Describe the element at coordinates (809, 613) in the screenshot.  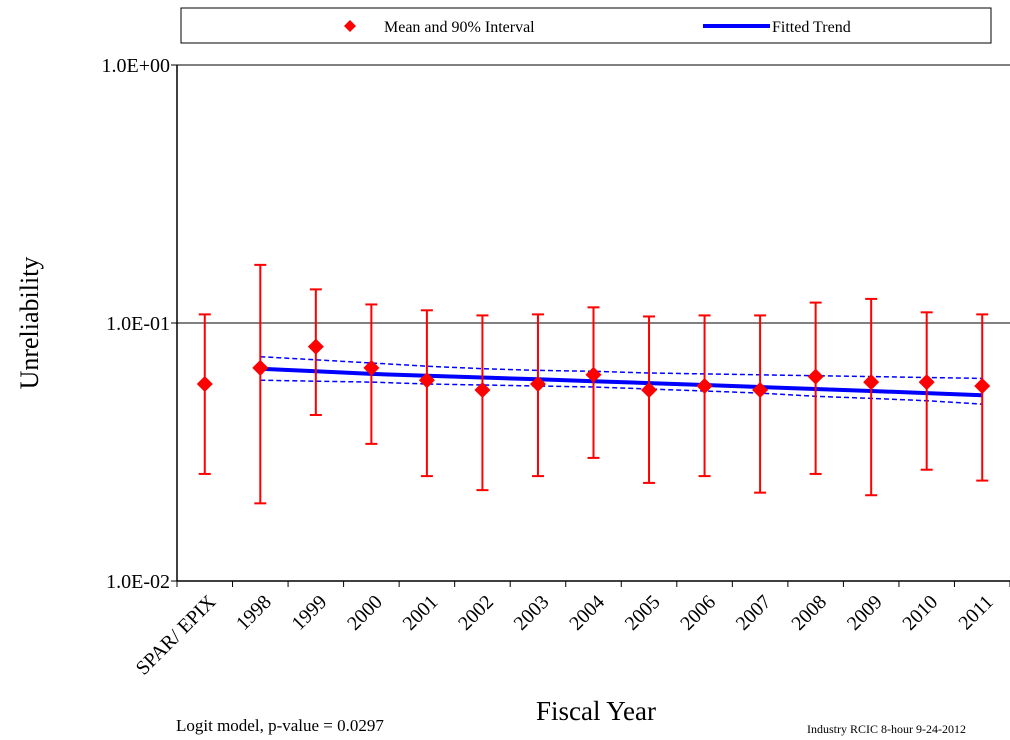
I see `x-tick-label: 2008` at that location.